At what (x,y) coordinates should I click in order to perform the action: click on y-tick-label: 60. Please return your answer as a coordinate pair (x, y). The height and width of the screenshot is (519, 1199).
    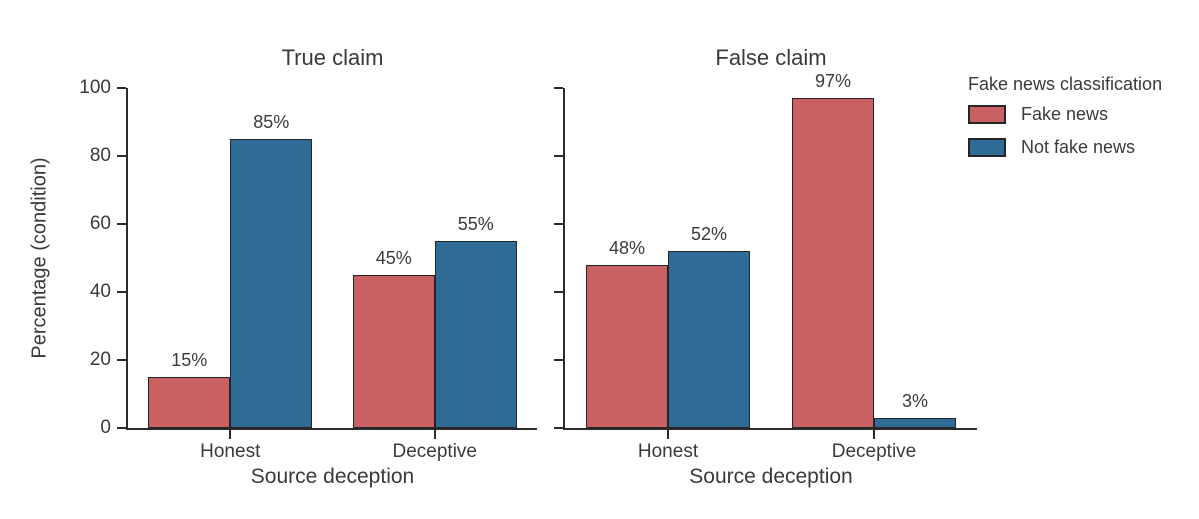
    Looking at the image, I should click on (100, 223).